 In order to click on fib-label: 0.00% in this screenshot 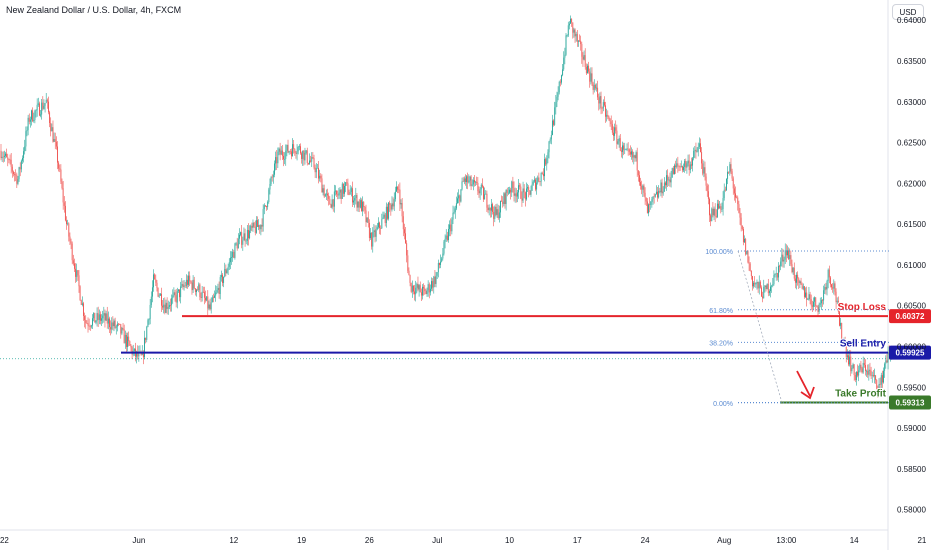, I will do `click(723, 404)`.